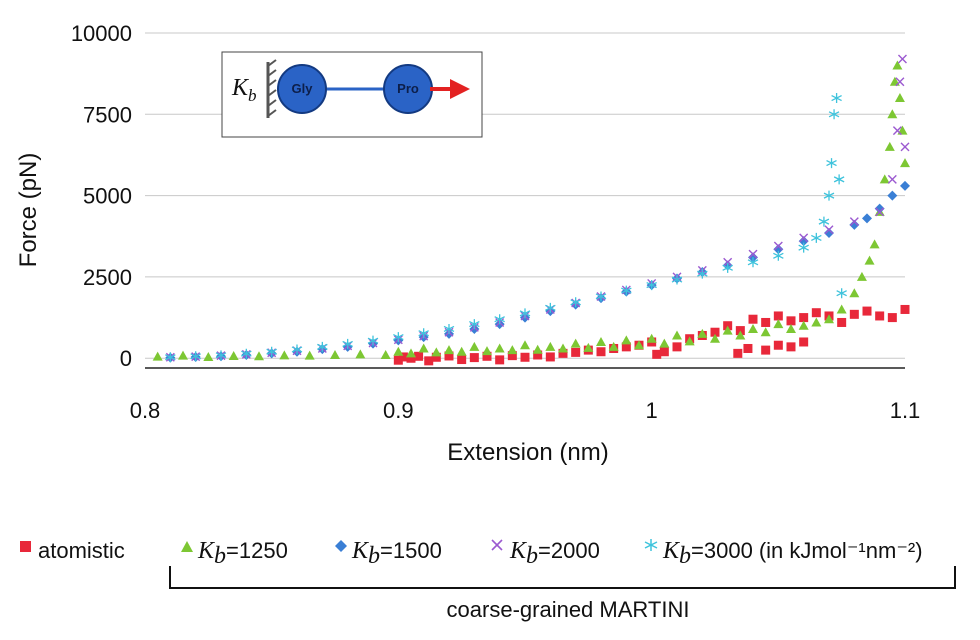 Image resolution: width=980 pixels, height=640 pixels. I want to click on legend-label-atomistic: atomistic, so click(81, 550).